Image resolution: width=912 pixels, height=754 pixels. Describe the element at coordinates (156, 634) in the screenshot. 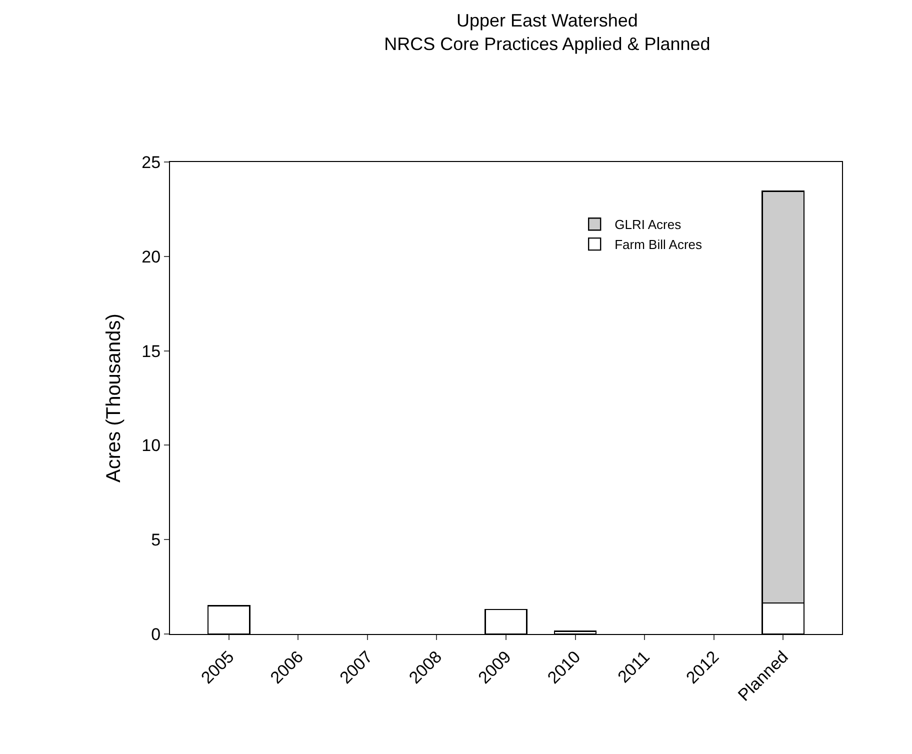

I see `y-tick-label: 0` at that location.